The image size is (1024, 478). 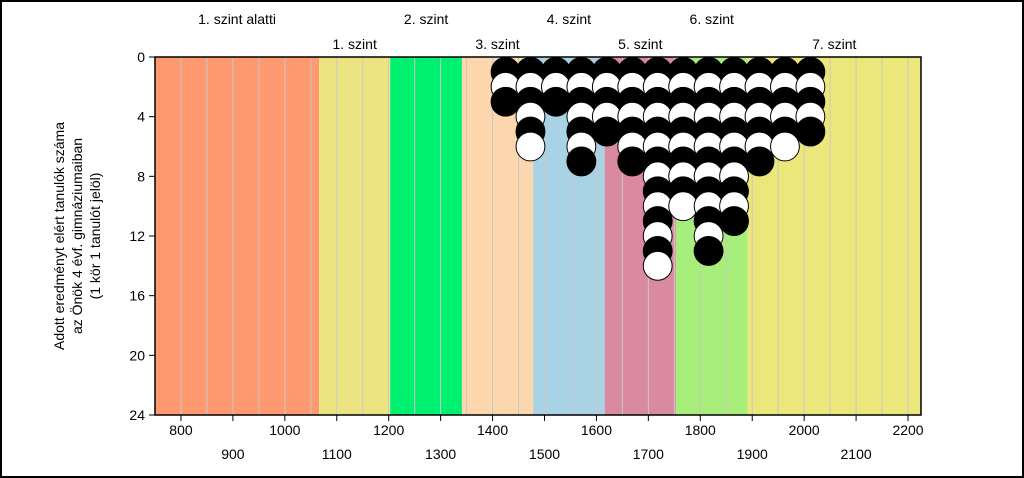 I want to click on x-tick-label: 1700, so click(x=648, y=454).